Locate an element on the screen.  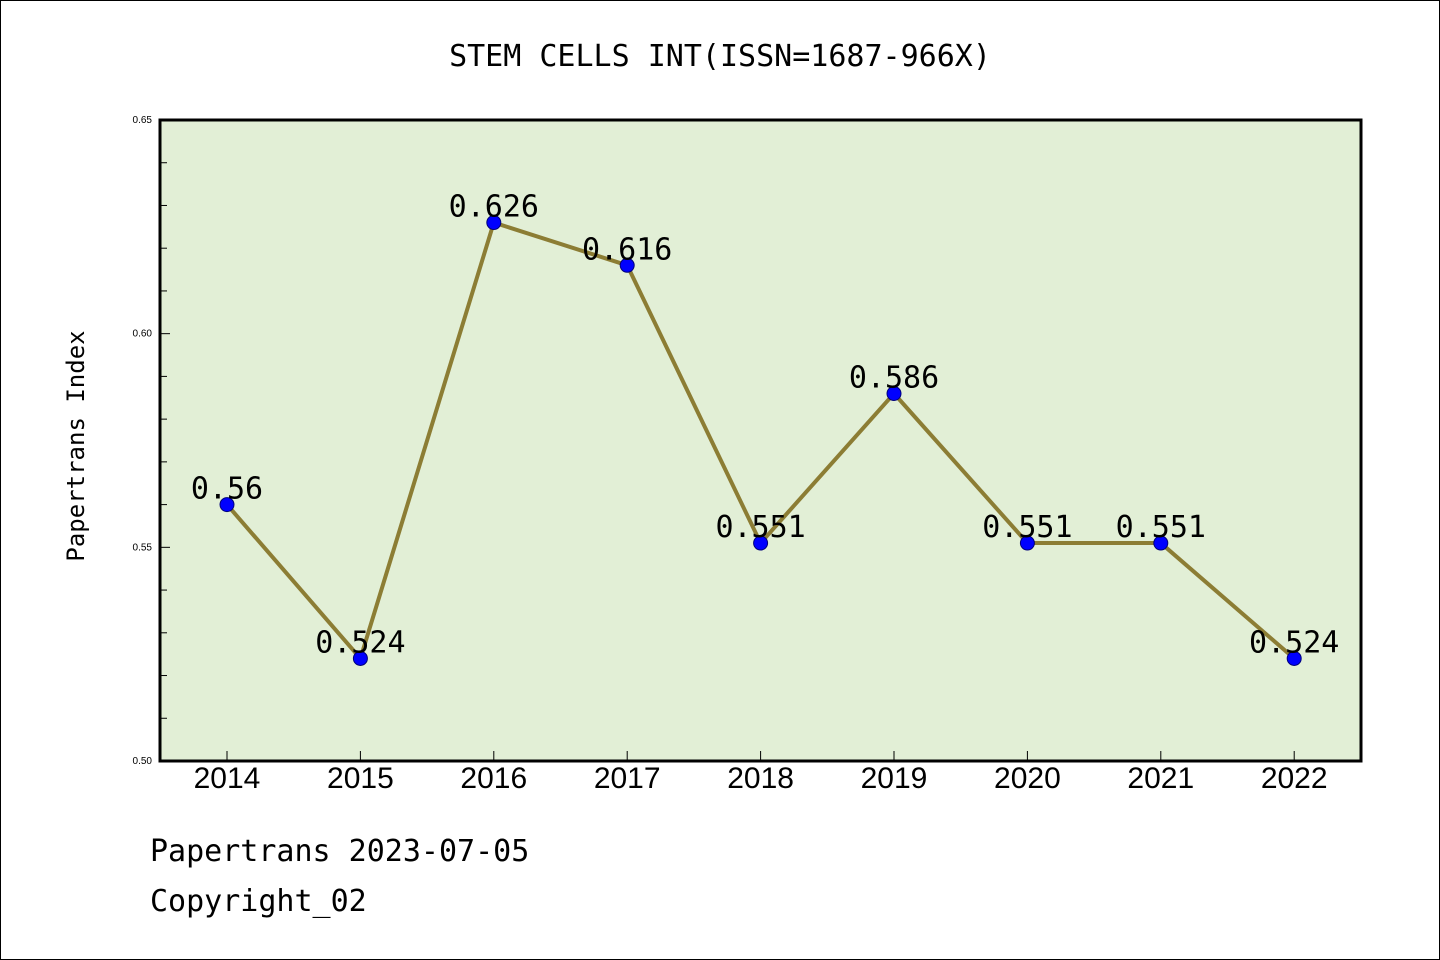
y-tick-label: 0.55 is located at coordinates (143, 547).